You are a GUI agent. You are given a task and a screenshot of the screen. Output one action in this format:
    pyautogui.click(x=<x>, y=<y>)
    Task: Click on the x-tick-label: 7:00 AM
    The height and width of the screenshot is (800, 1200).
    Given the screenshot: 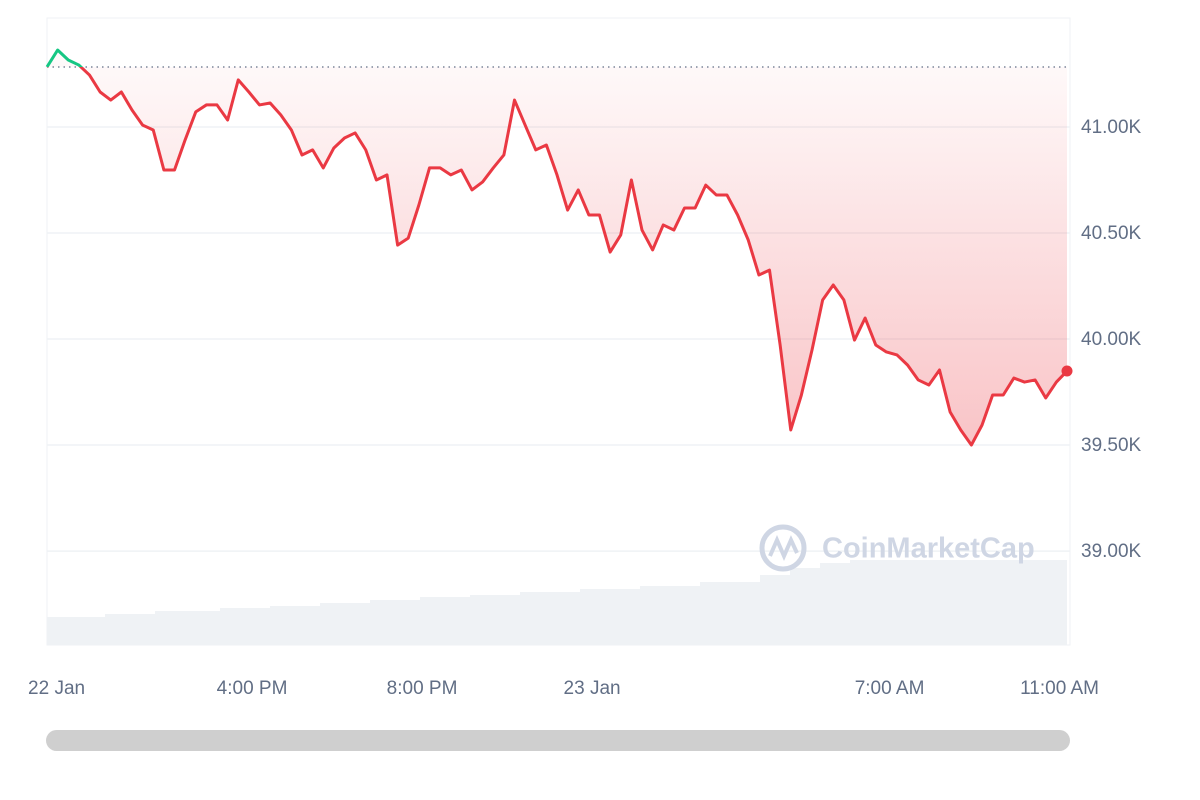 What is the action you would take?
    pyautogui.click(x=890, y=688)
    